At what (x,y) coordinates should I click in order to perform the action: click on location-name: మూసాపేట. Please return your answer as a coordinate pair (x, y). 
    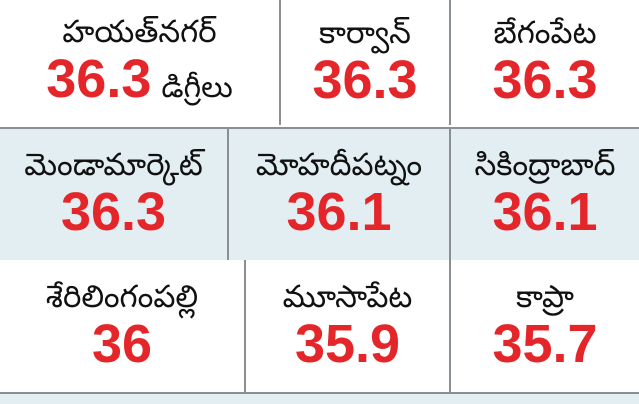
    Looking at the image, I should click on (347, 296).